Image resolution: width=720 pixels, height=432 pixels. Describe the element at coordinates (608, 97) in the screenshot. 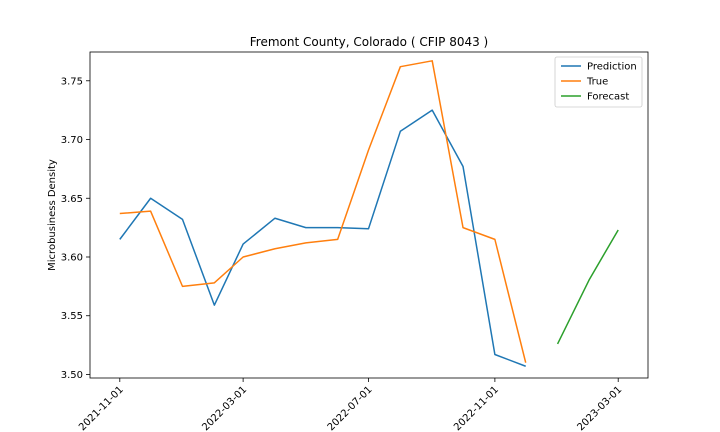

I see `legend-label-forecast: Forecast` at that location.